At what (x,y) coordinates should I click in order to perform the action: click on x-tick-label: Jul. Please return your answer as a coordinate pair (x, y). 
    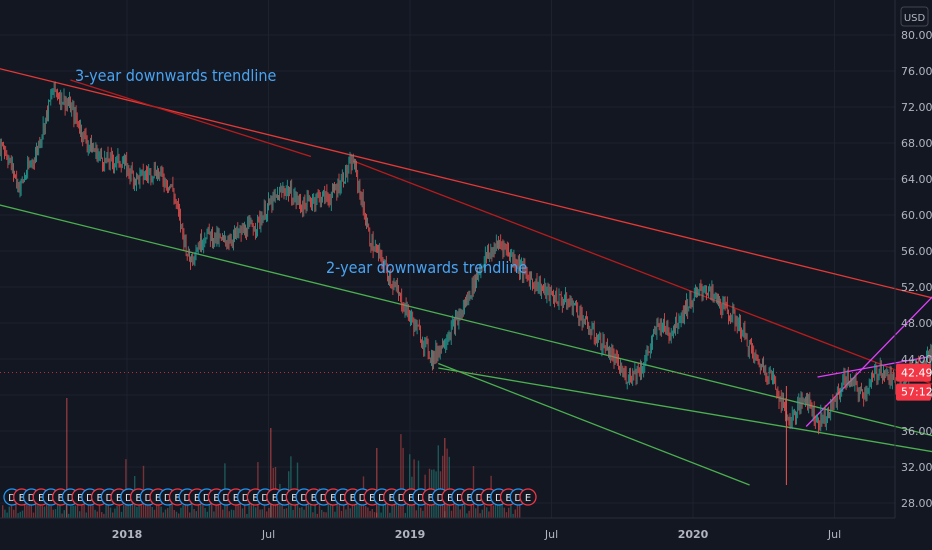
    Looking at the image, I should click on (268, 534).